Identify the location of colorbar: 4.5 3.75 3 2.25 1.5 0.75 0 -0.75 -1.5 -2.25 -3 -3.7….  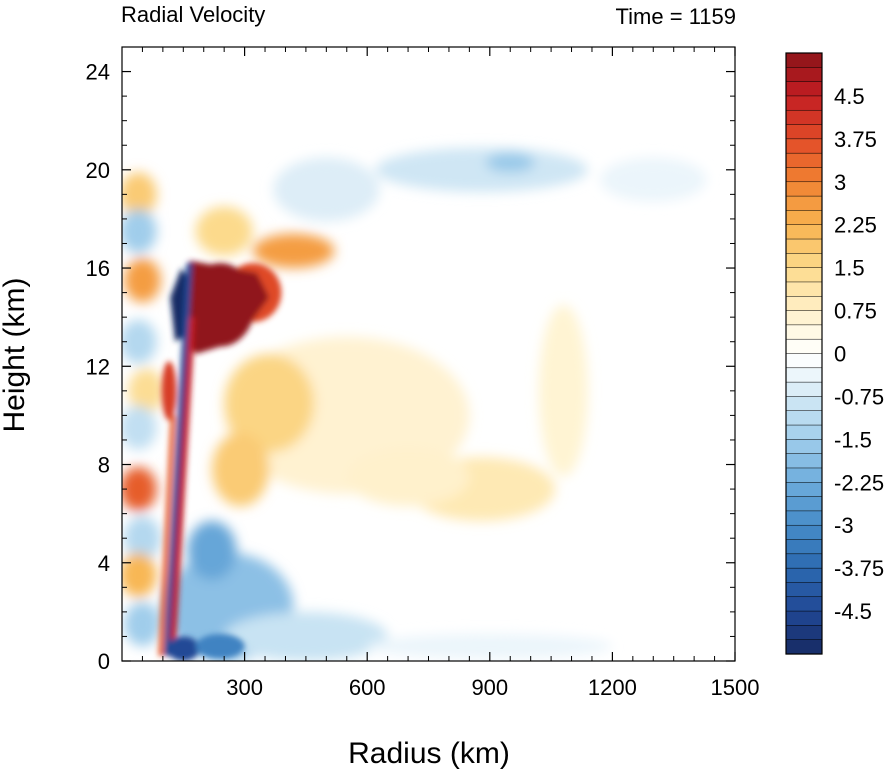
(834, 353).